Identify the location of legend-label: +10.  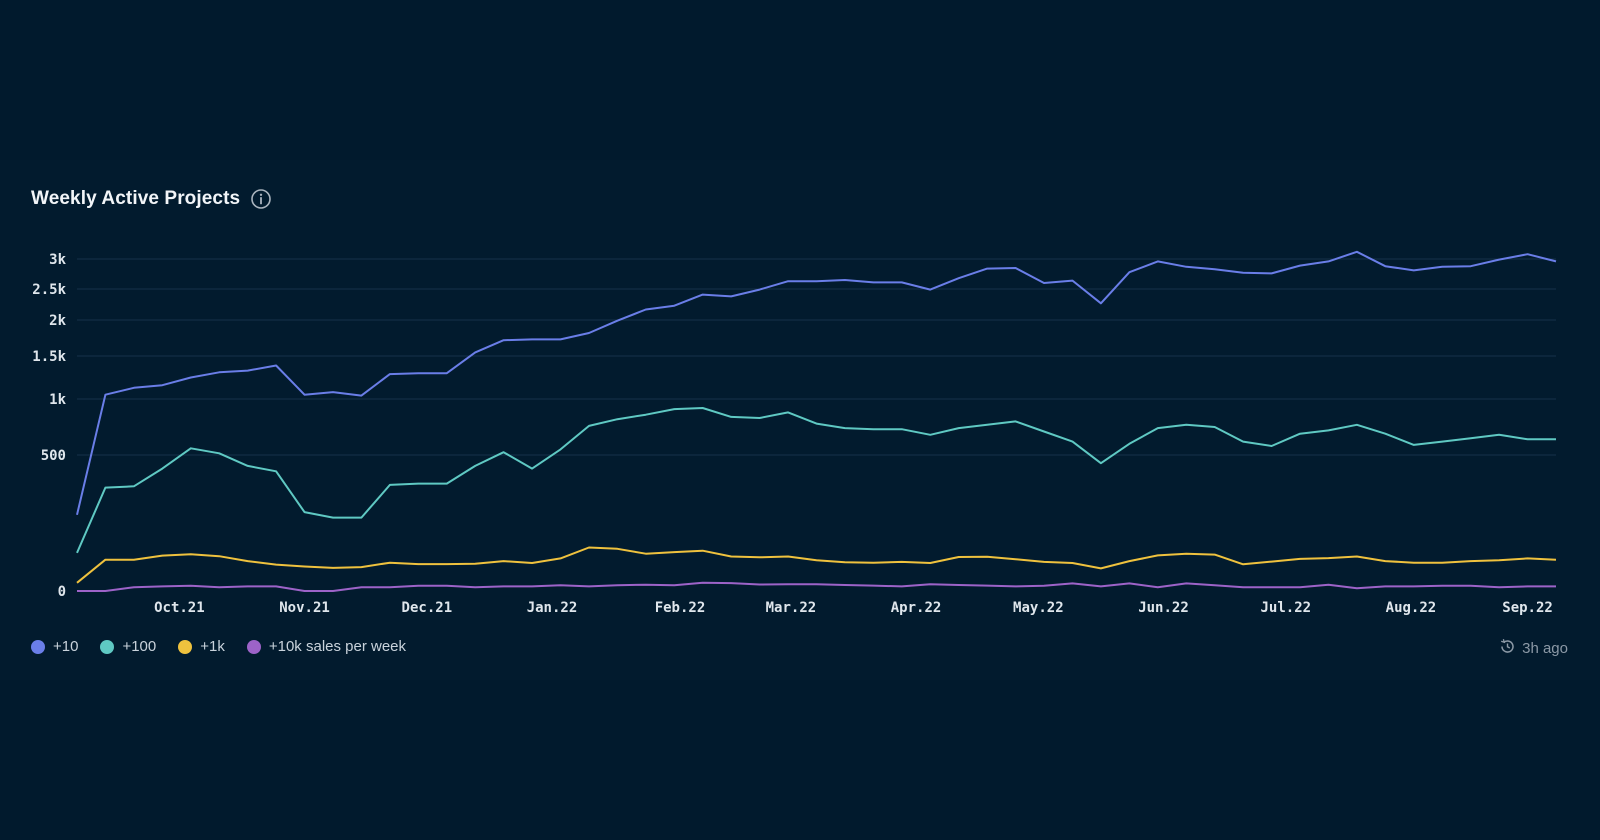
(66, 646).